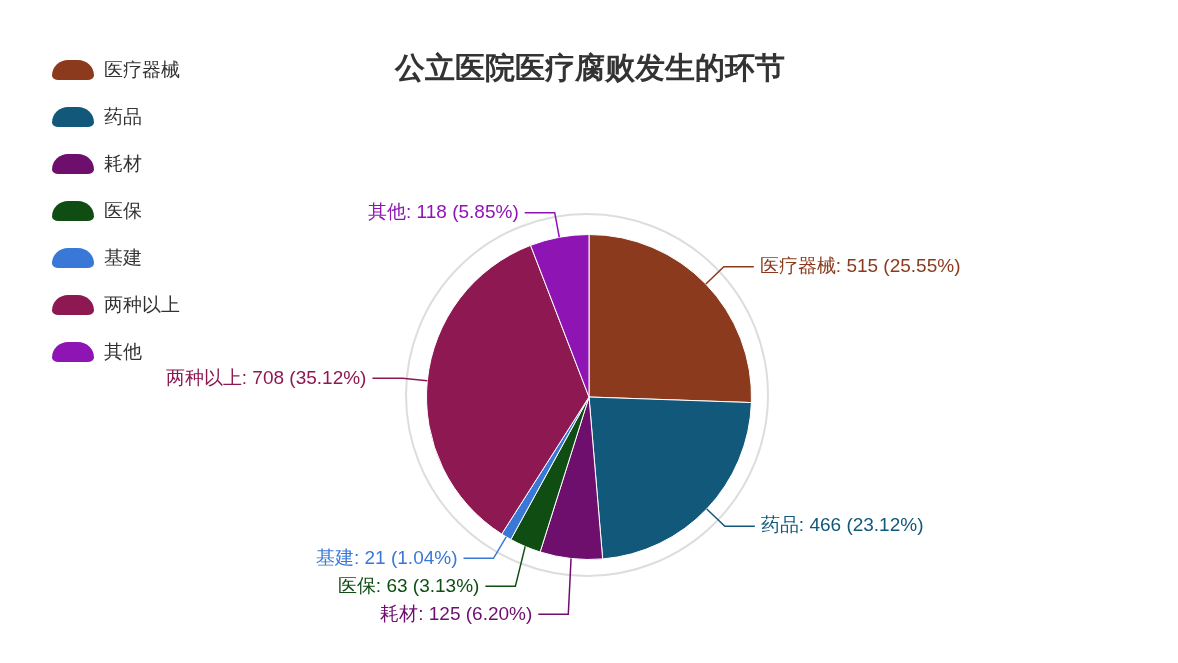 The height and width of the screenshot is (663, 1178). What do you see at coordinates (589, 68) in the screenshot?
I see `chart-title: 公立医院医疗腐败发生的环节` at bounding box center [589, 68].